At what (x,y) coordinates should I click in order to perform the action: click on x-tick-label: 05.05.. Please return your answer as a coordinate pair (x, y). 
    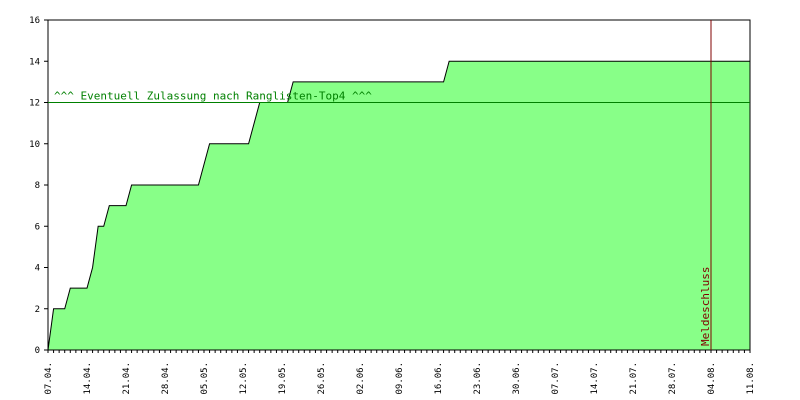
    Looking at the image, I should click on (205, 378).